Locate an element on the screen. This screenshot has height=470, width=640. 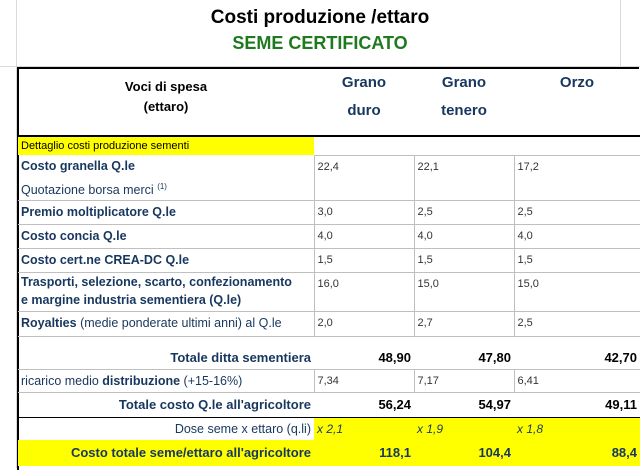
header-col2-line2: tenero is located at coordinates (464, 110).